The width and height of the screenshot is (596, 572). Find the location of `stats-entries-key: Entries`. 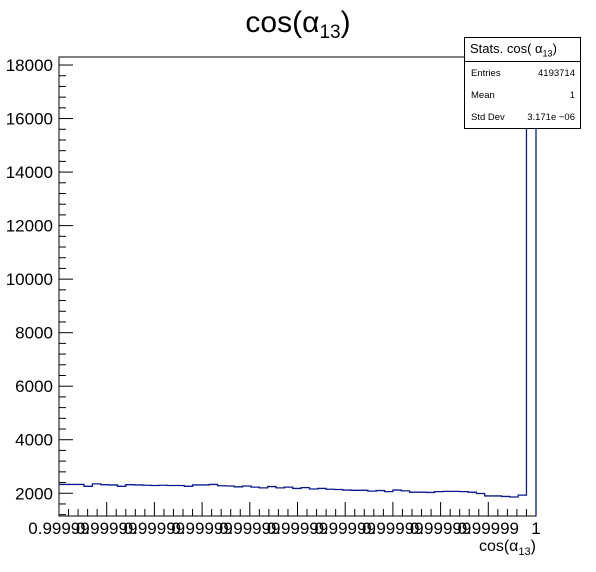

stats-entries-key: Entries is located at coordinates (486, 73).